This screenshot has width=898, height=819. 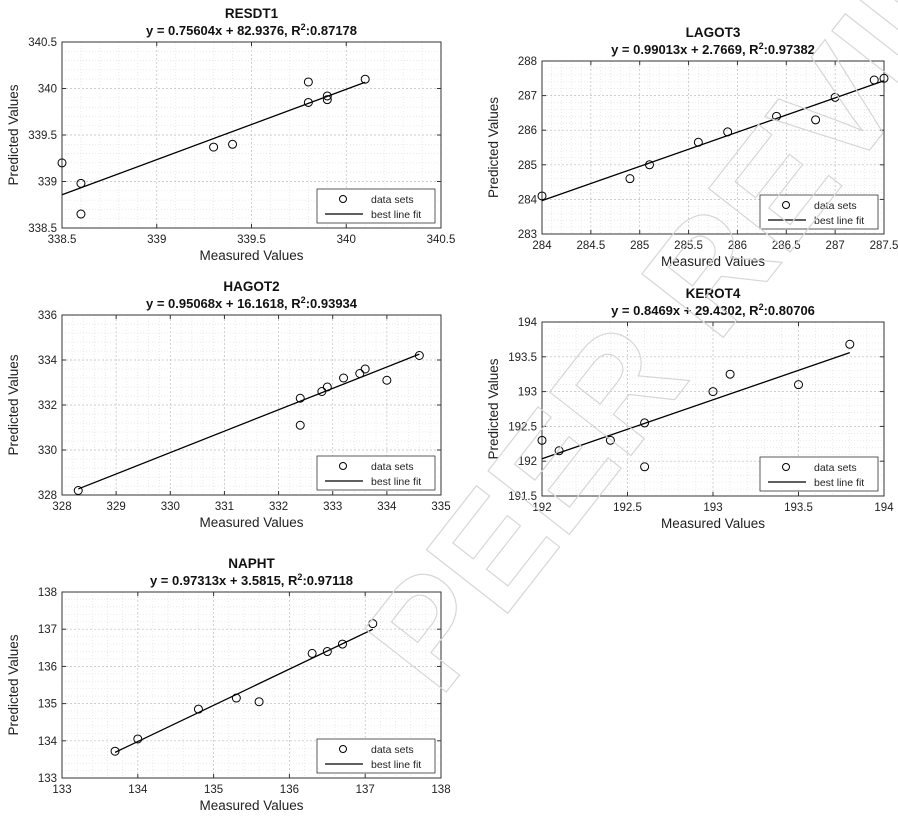 What do you see at coordinates (884, 508) in the screenshot?
I see `x-tick-label: 194` at bounding box center [884, 508].